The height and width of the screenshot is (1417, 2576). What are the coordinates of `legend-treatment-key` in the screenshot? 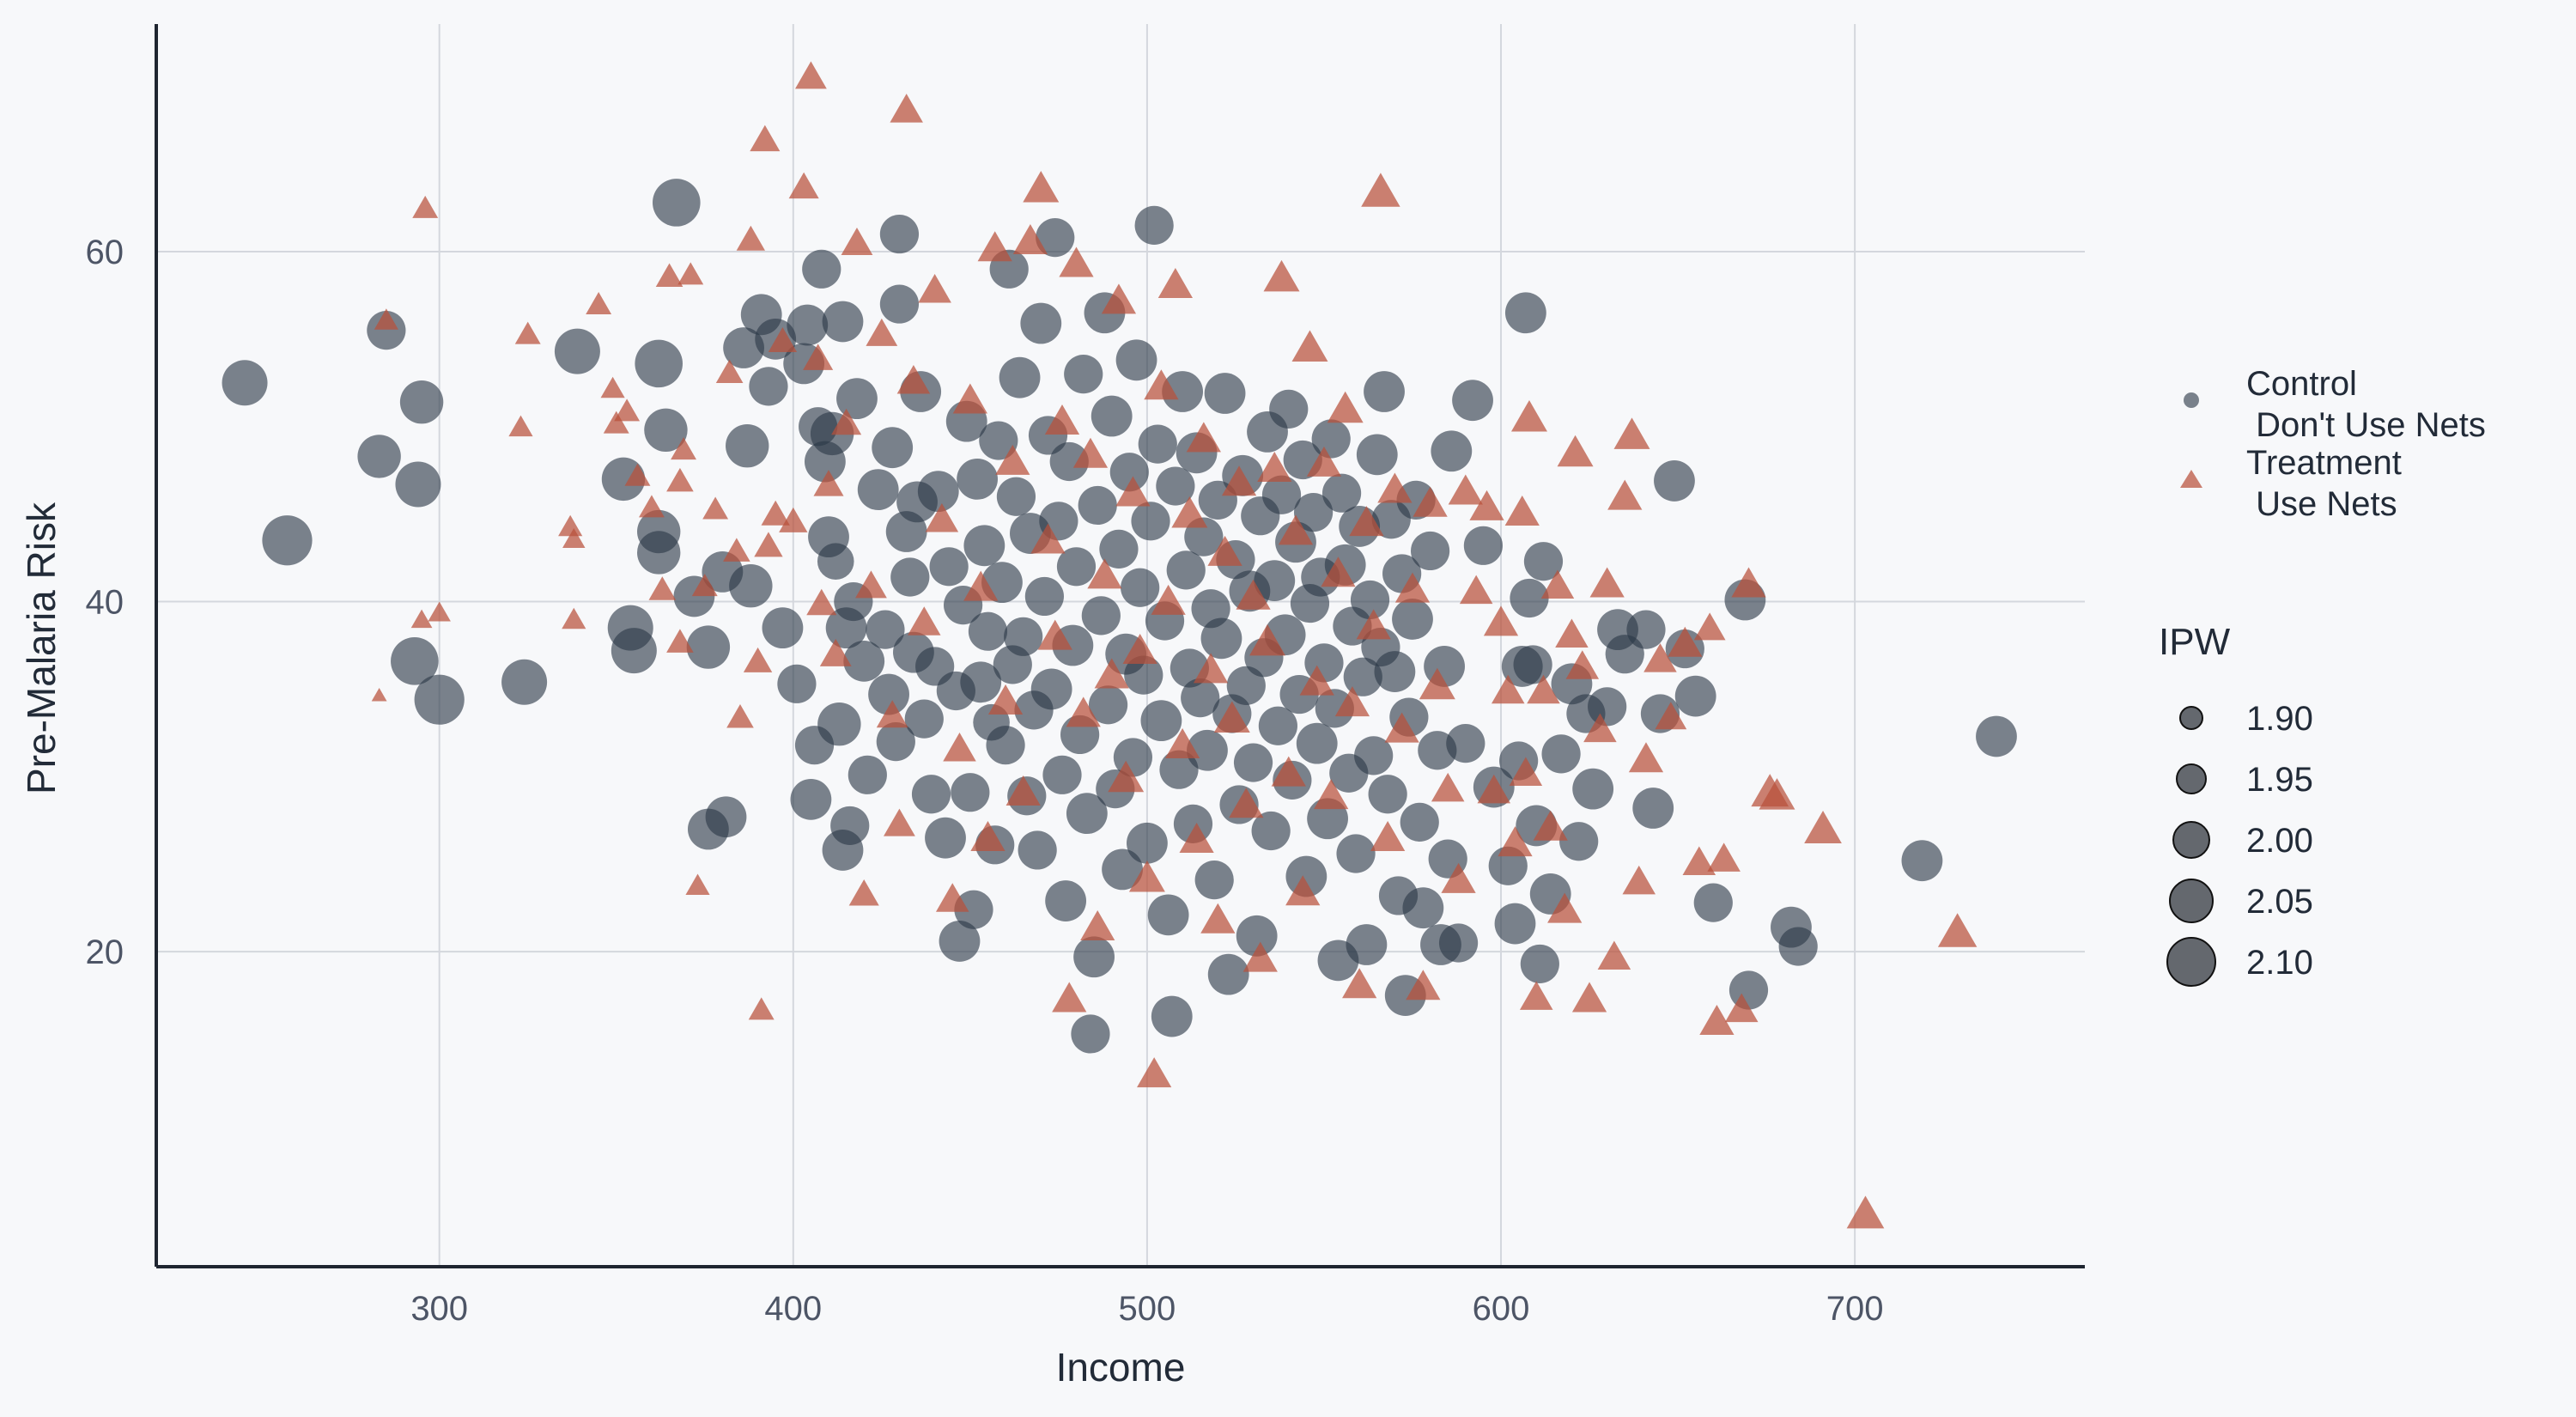 It's located at (2191, 479).